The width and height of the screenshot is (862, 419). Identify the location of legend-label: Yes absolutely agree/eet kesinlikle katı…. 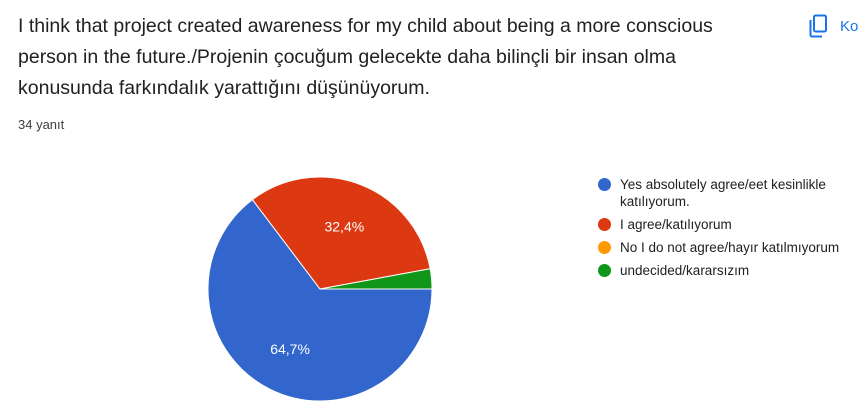
(723, 193).